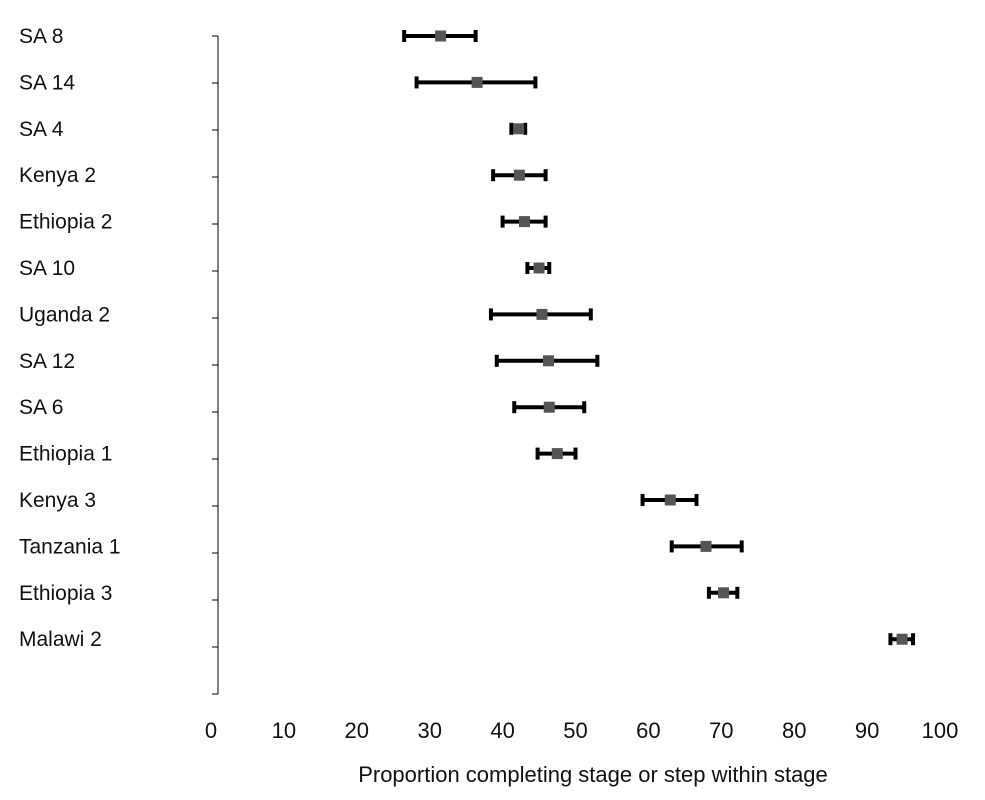 This screenshot has width=985, height=800. Describe the element at coordinates (575, 730) in the screenshot. I see `x-tick-label: 50` at that location.